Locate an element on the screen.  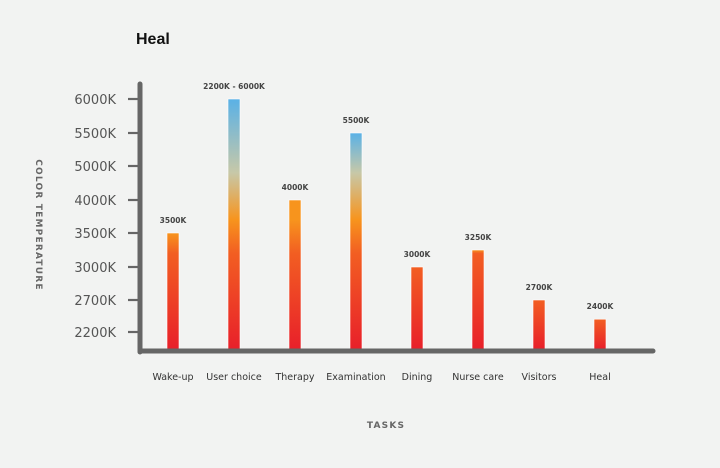
bar-user-choice is located at coordinates (234, 224).